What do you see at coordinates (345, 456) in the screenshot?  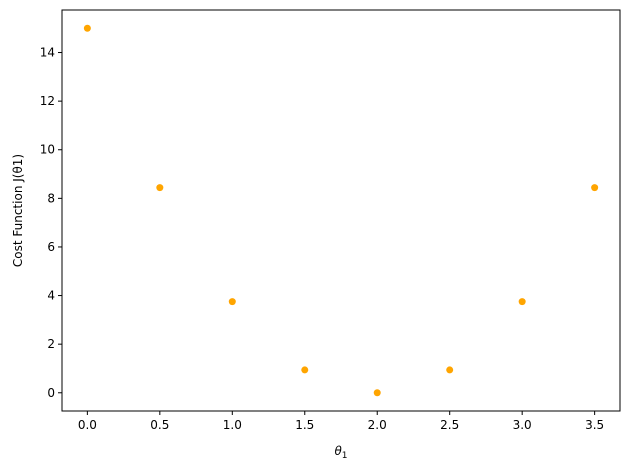 I see `x-axis-label-subscript: 1` at bounding box center [345, 456].